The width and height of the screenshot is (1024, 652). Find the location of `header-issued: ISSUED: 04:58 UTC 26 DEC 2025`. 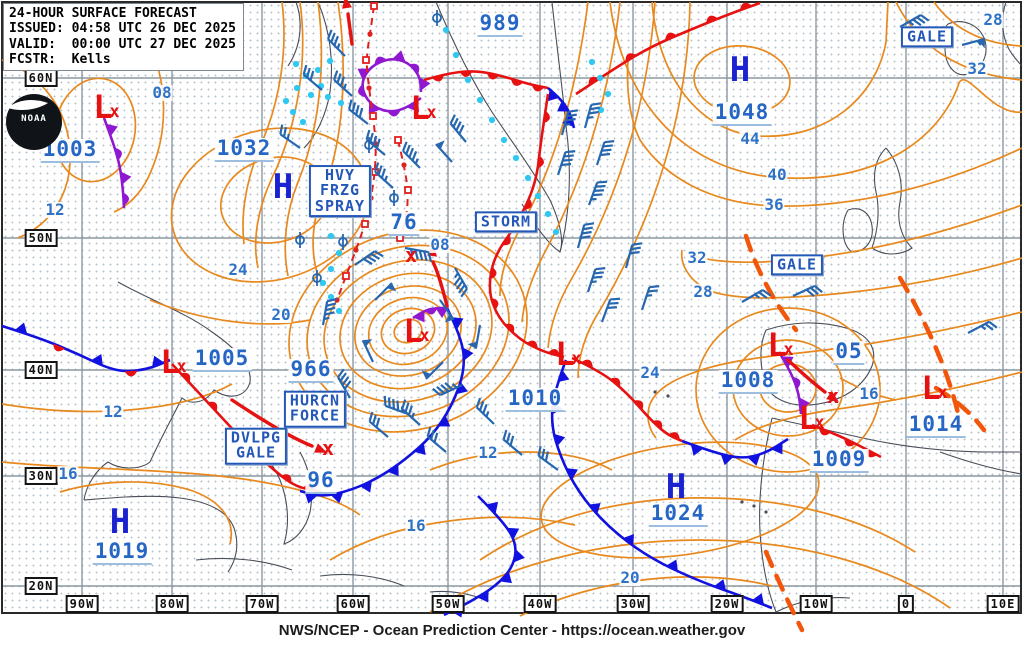

header-issued: ISSUED: 04:58 UTC 26 DEC 2025 is located at coordinates (122, 29).